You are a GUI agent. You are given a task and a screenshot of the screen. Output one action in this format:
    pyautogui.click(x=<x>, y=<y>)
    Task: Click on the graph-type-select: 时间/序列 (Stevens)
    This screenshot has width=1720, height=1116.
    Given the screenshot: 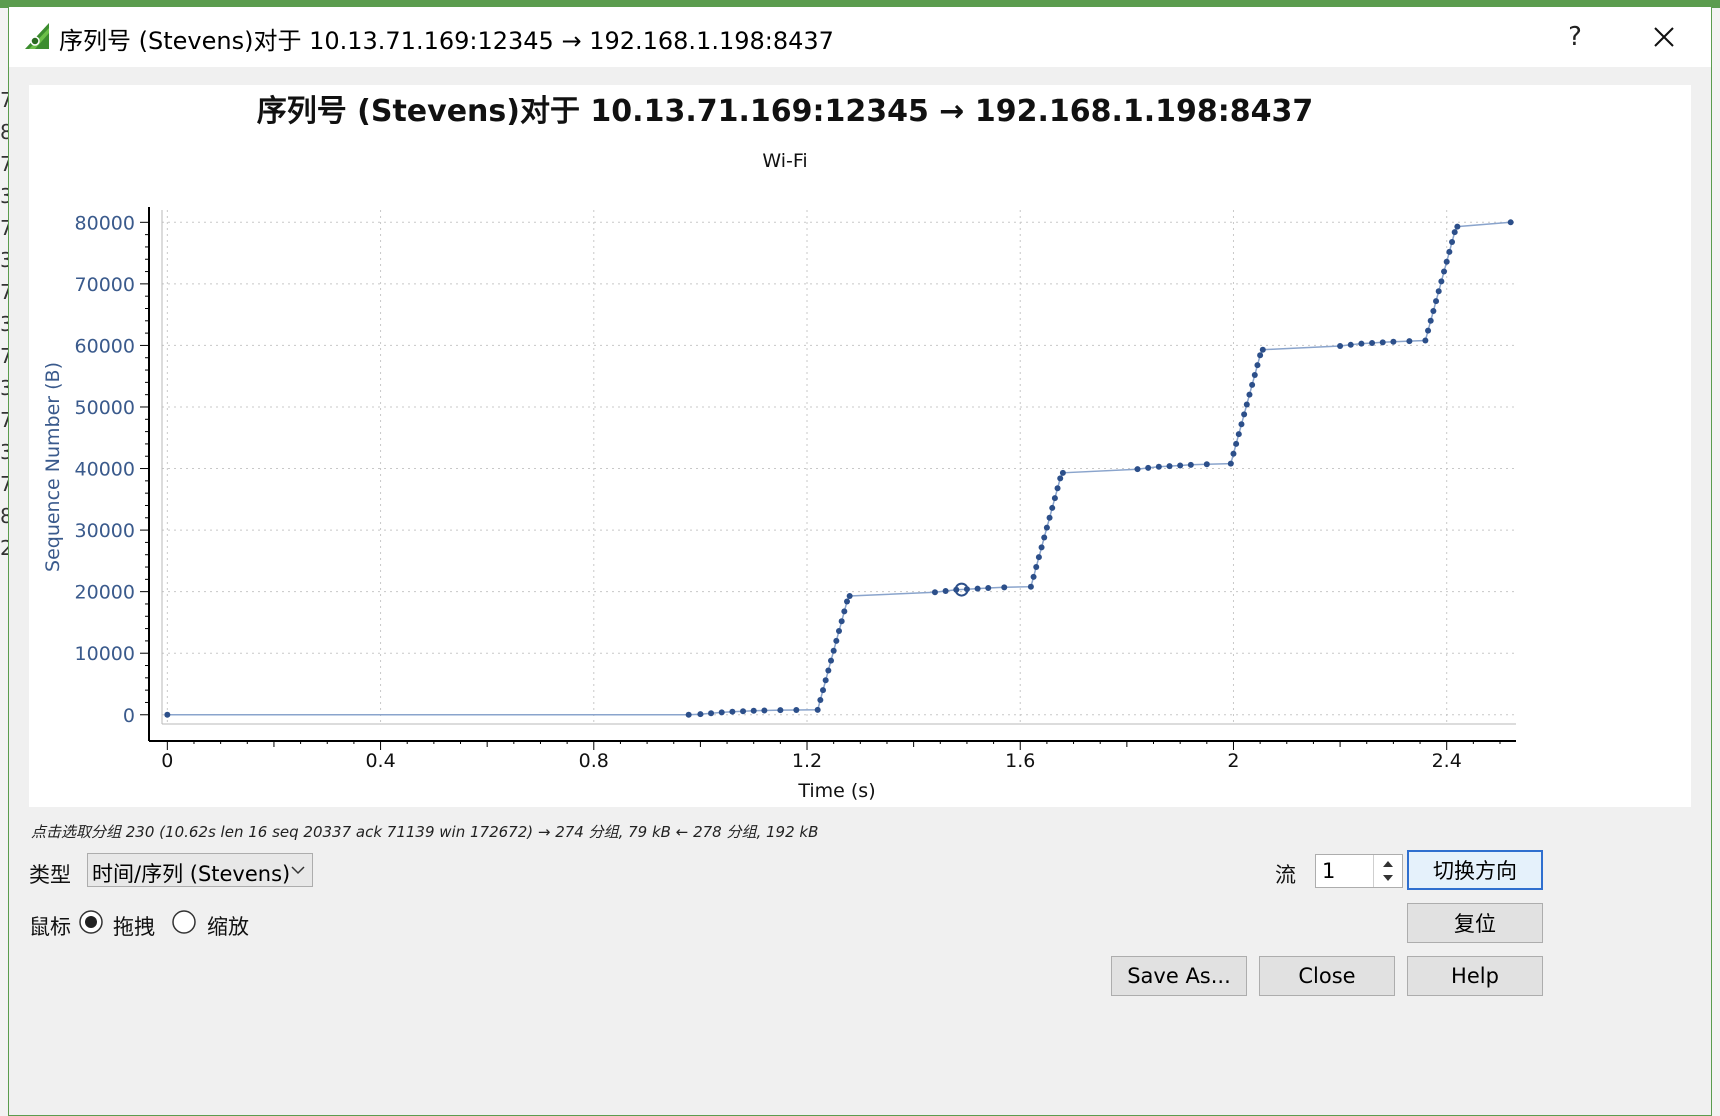 What is the action you would take?
    pyautogui.click(x=200, y=870)
    